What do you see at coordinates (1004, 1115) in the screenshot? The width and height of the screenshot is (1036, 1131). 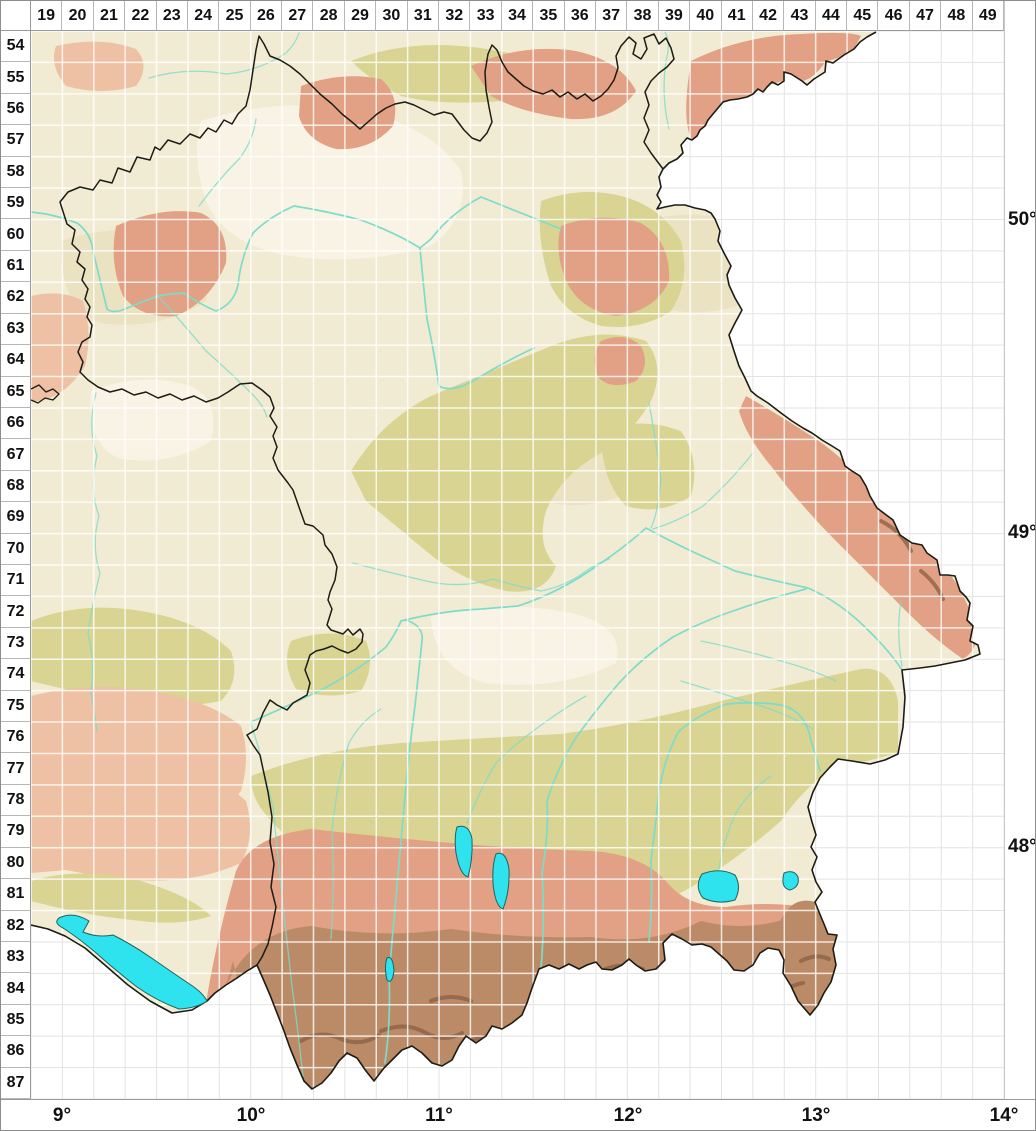 I see `longitude-label: 14°` at bounding box center [1004, 1115].